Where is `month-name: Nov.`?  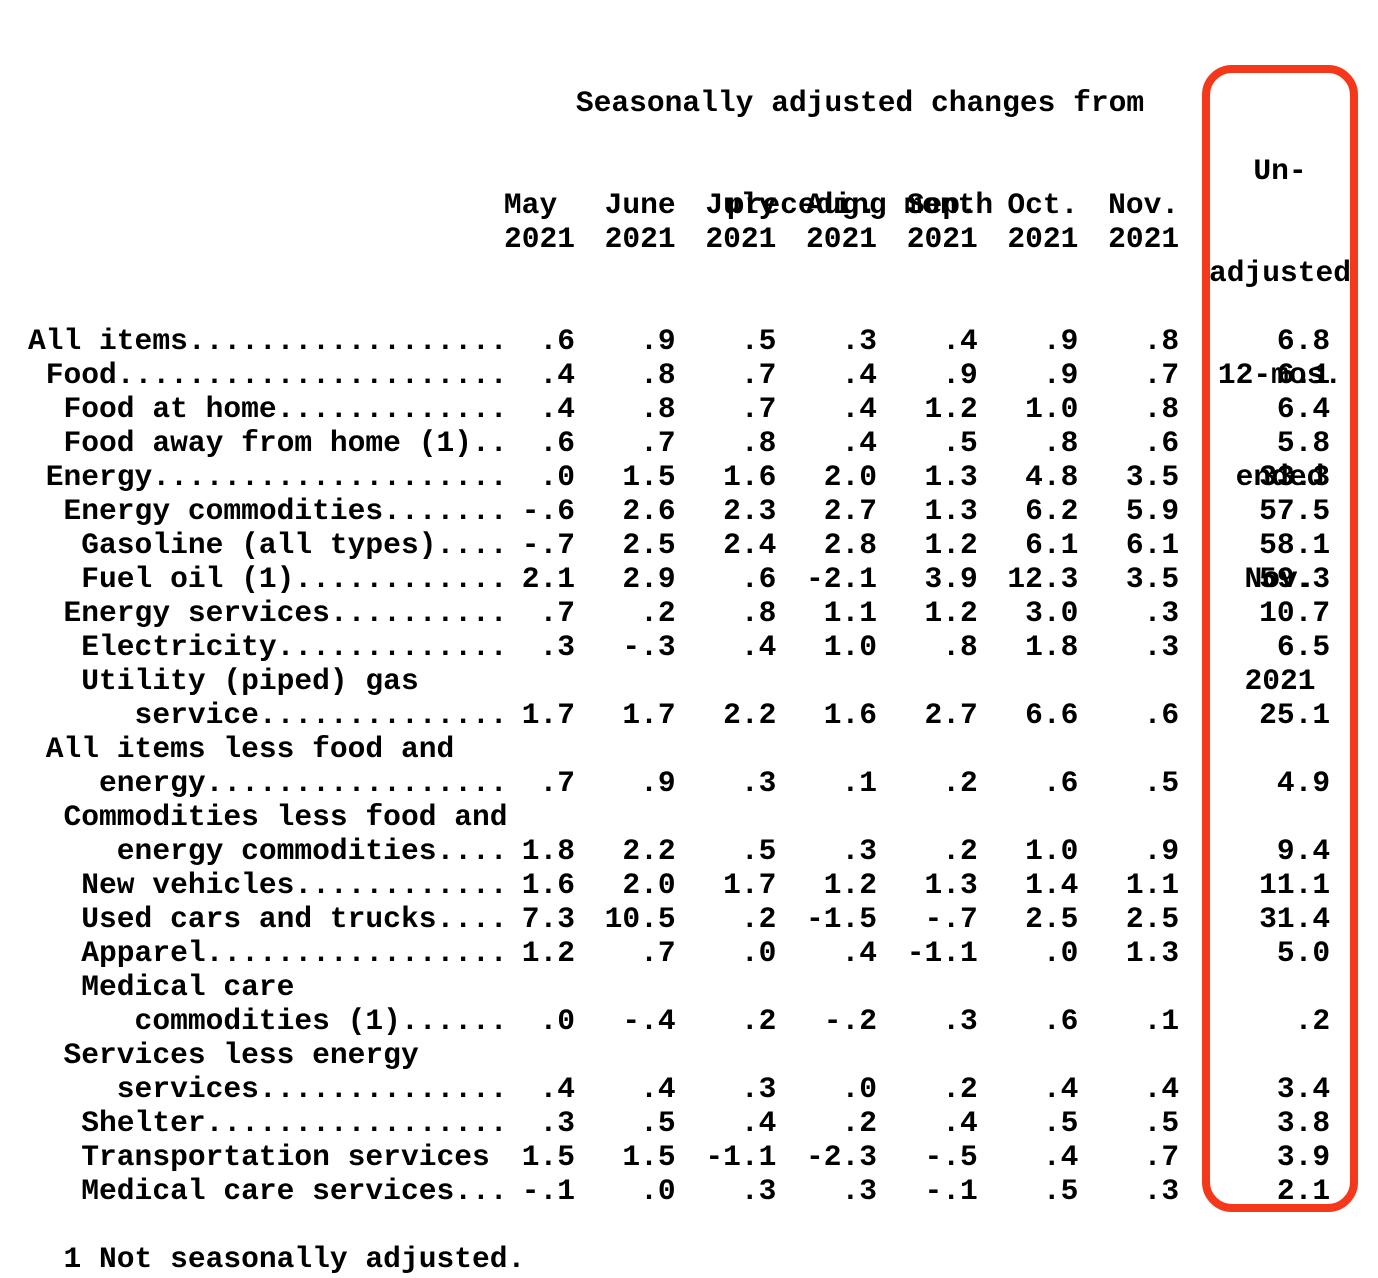 month-name: Nov. is located at coordinates (1144, 205).